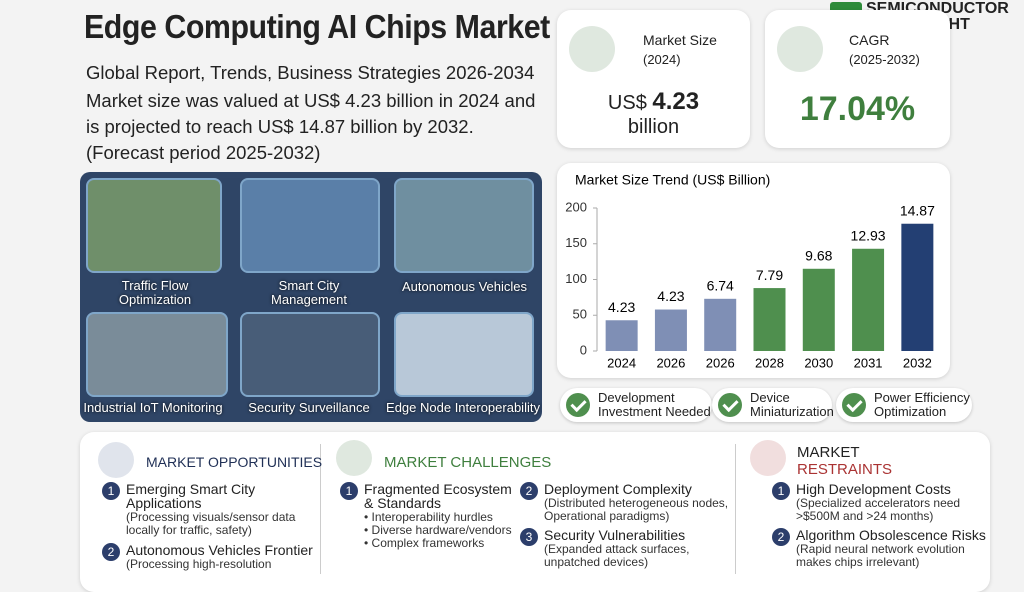 This screenshot has height=592, width=1024. Describe the element at coordinates (636, 397) in the screenshot. I see `text: Development` at that location.